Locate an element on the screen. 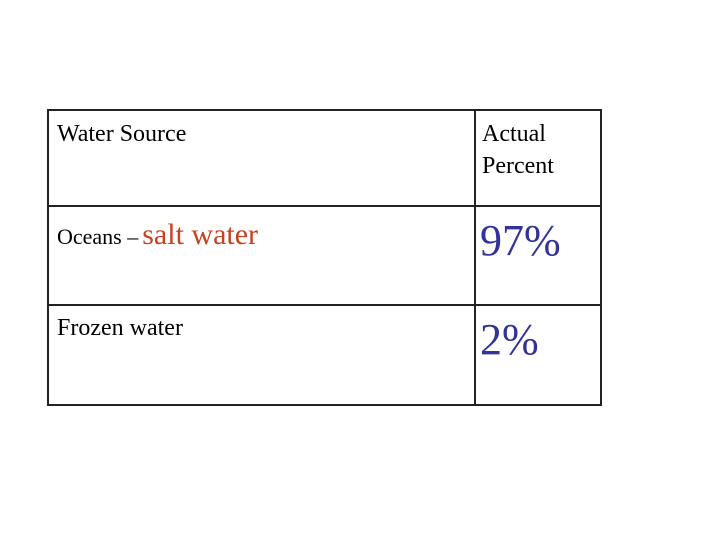 The image size is (720, 540). cell-text: Oceans – is located at coordinates (98, 236).